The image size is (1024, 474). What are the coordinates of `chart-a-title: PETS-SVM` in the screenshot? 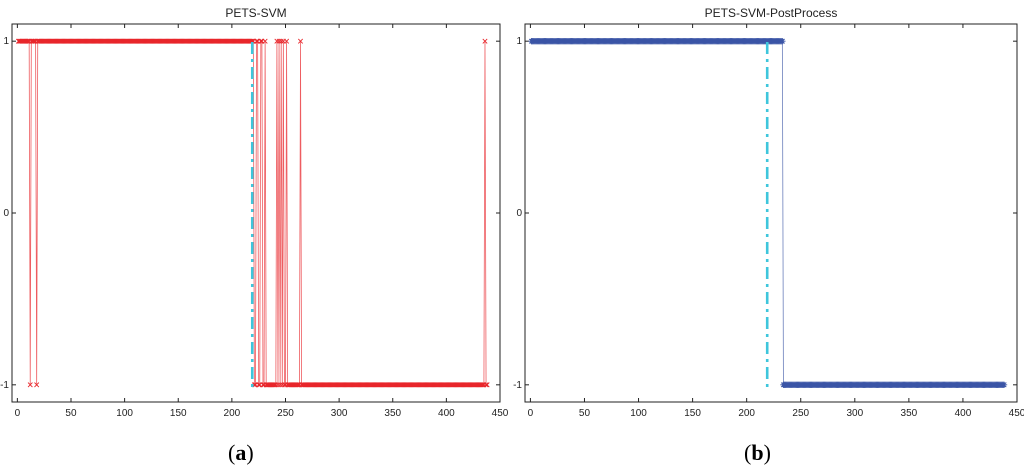 It's located at (255, 13).